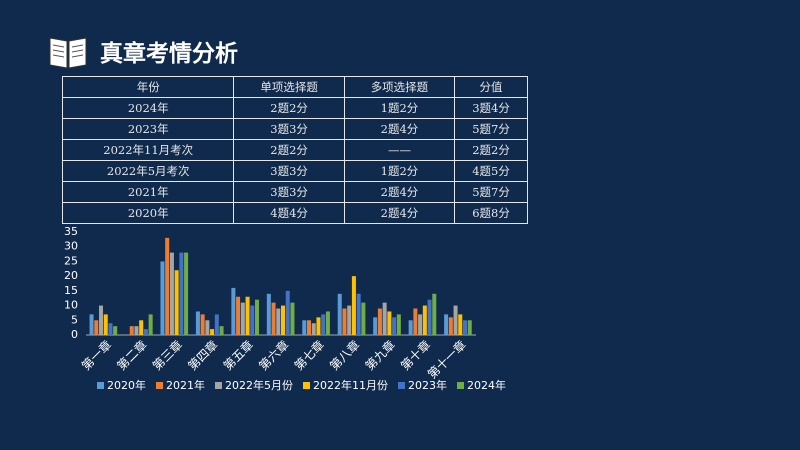  Describe the element at coordinates (427, 385) in the screenshot. I see `legend-label: 2023年` at that location.